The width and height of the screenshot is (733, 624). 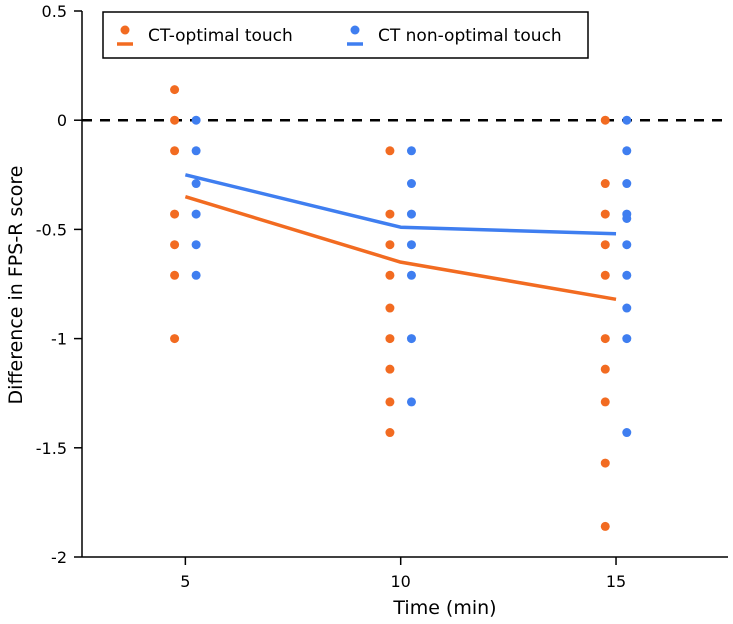 What do you see at coordinates (51, 229) in the screenshot?
I see `y-tick-label: -0.5` at bounding box center [51, 229].